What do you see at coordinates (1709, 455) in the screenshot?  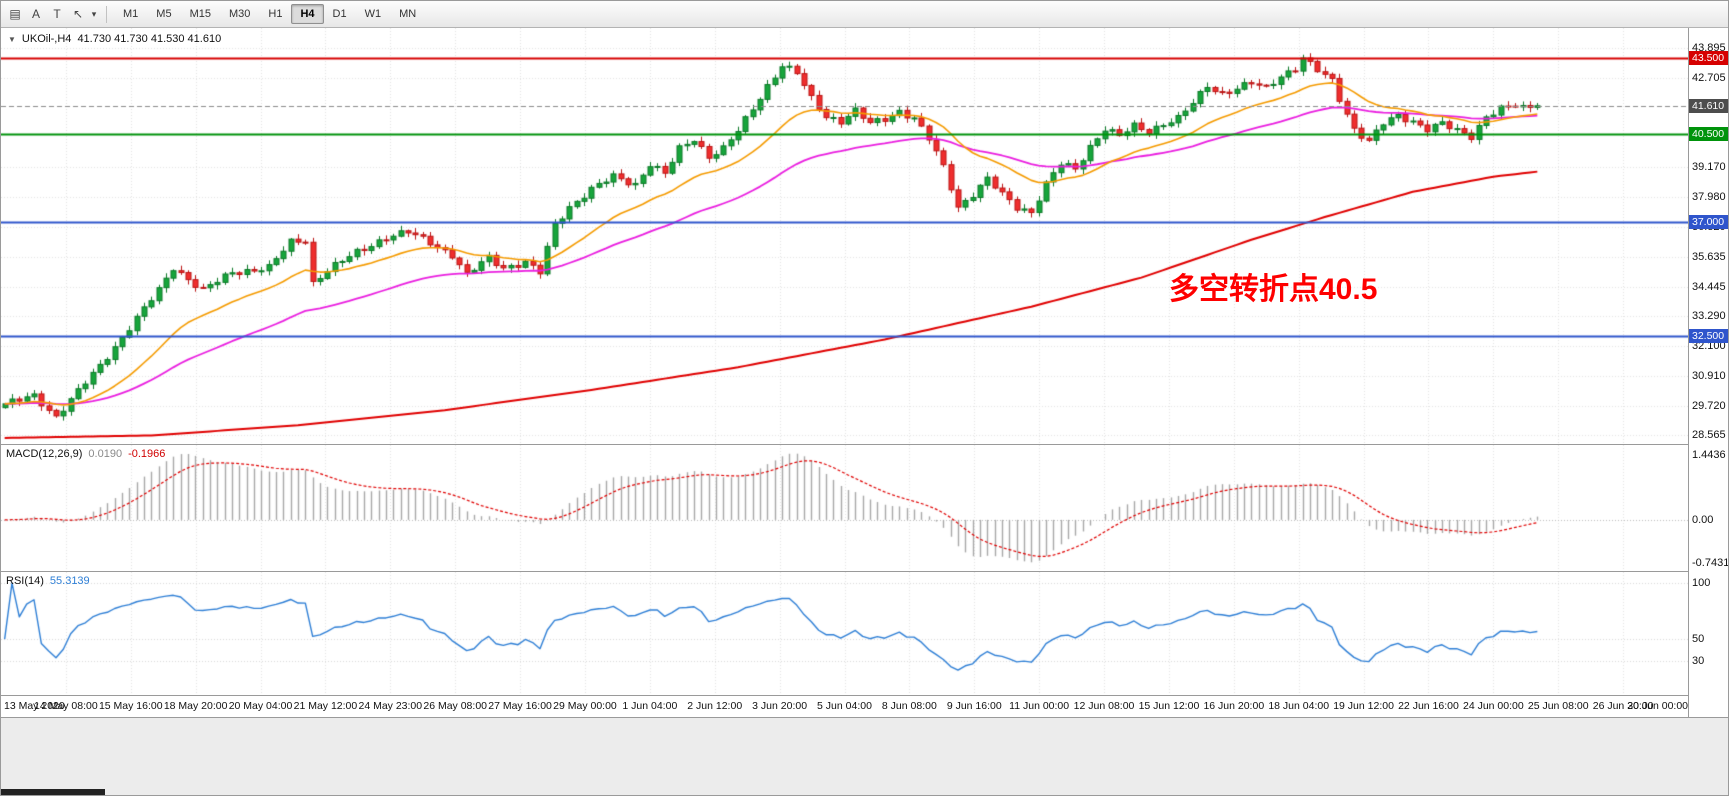 I see `macd-axis-label: 1.4436` at bounding box center [1709, 455].